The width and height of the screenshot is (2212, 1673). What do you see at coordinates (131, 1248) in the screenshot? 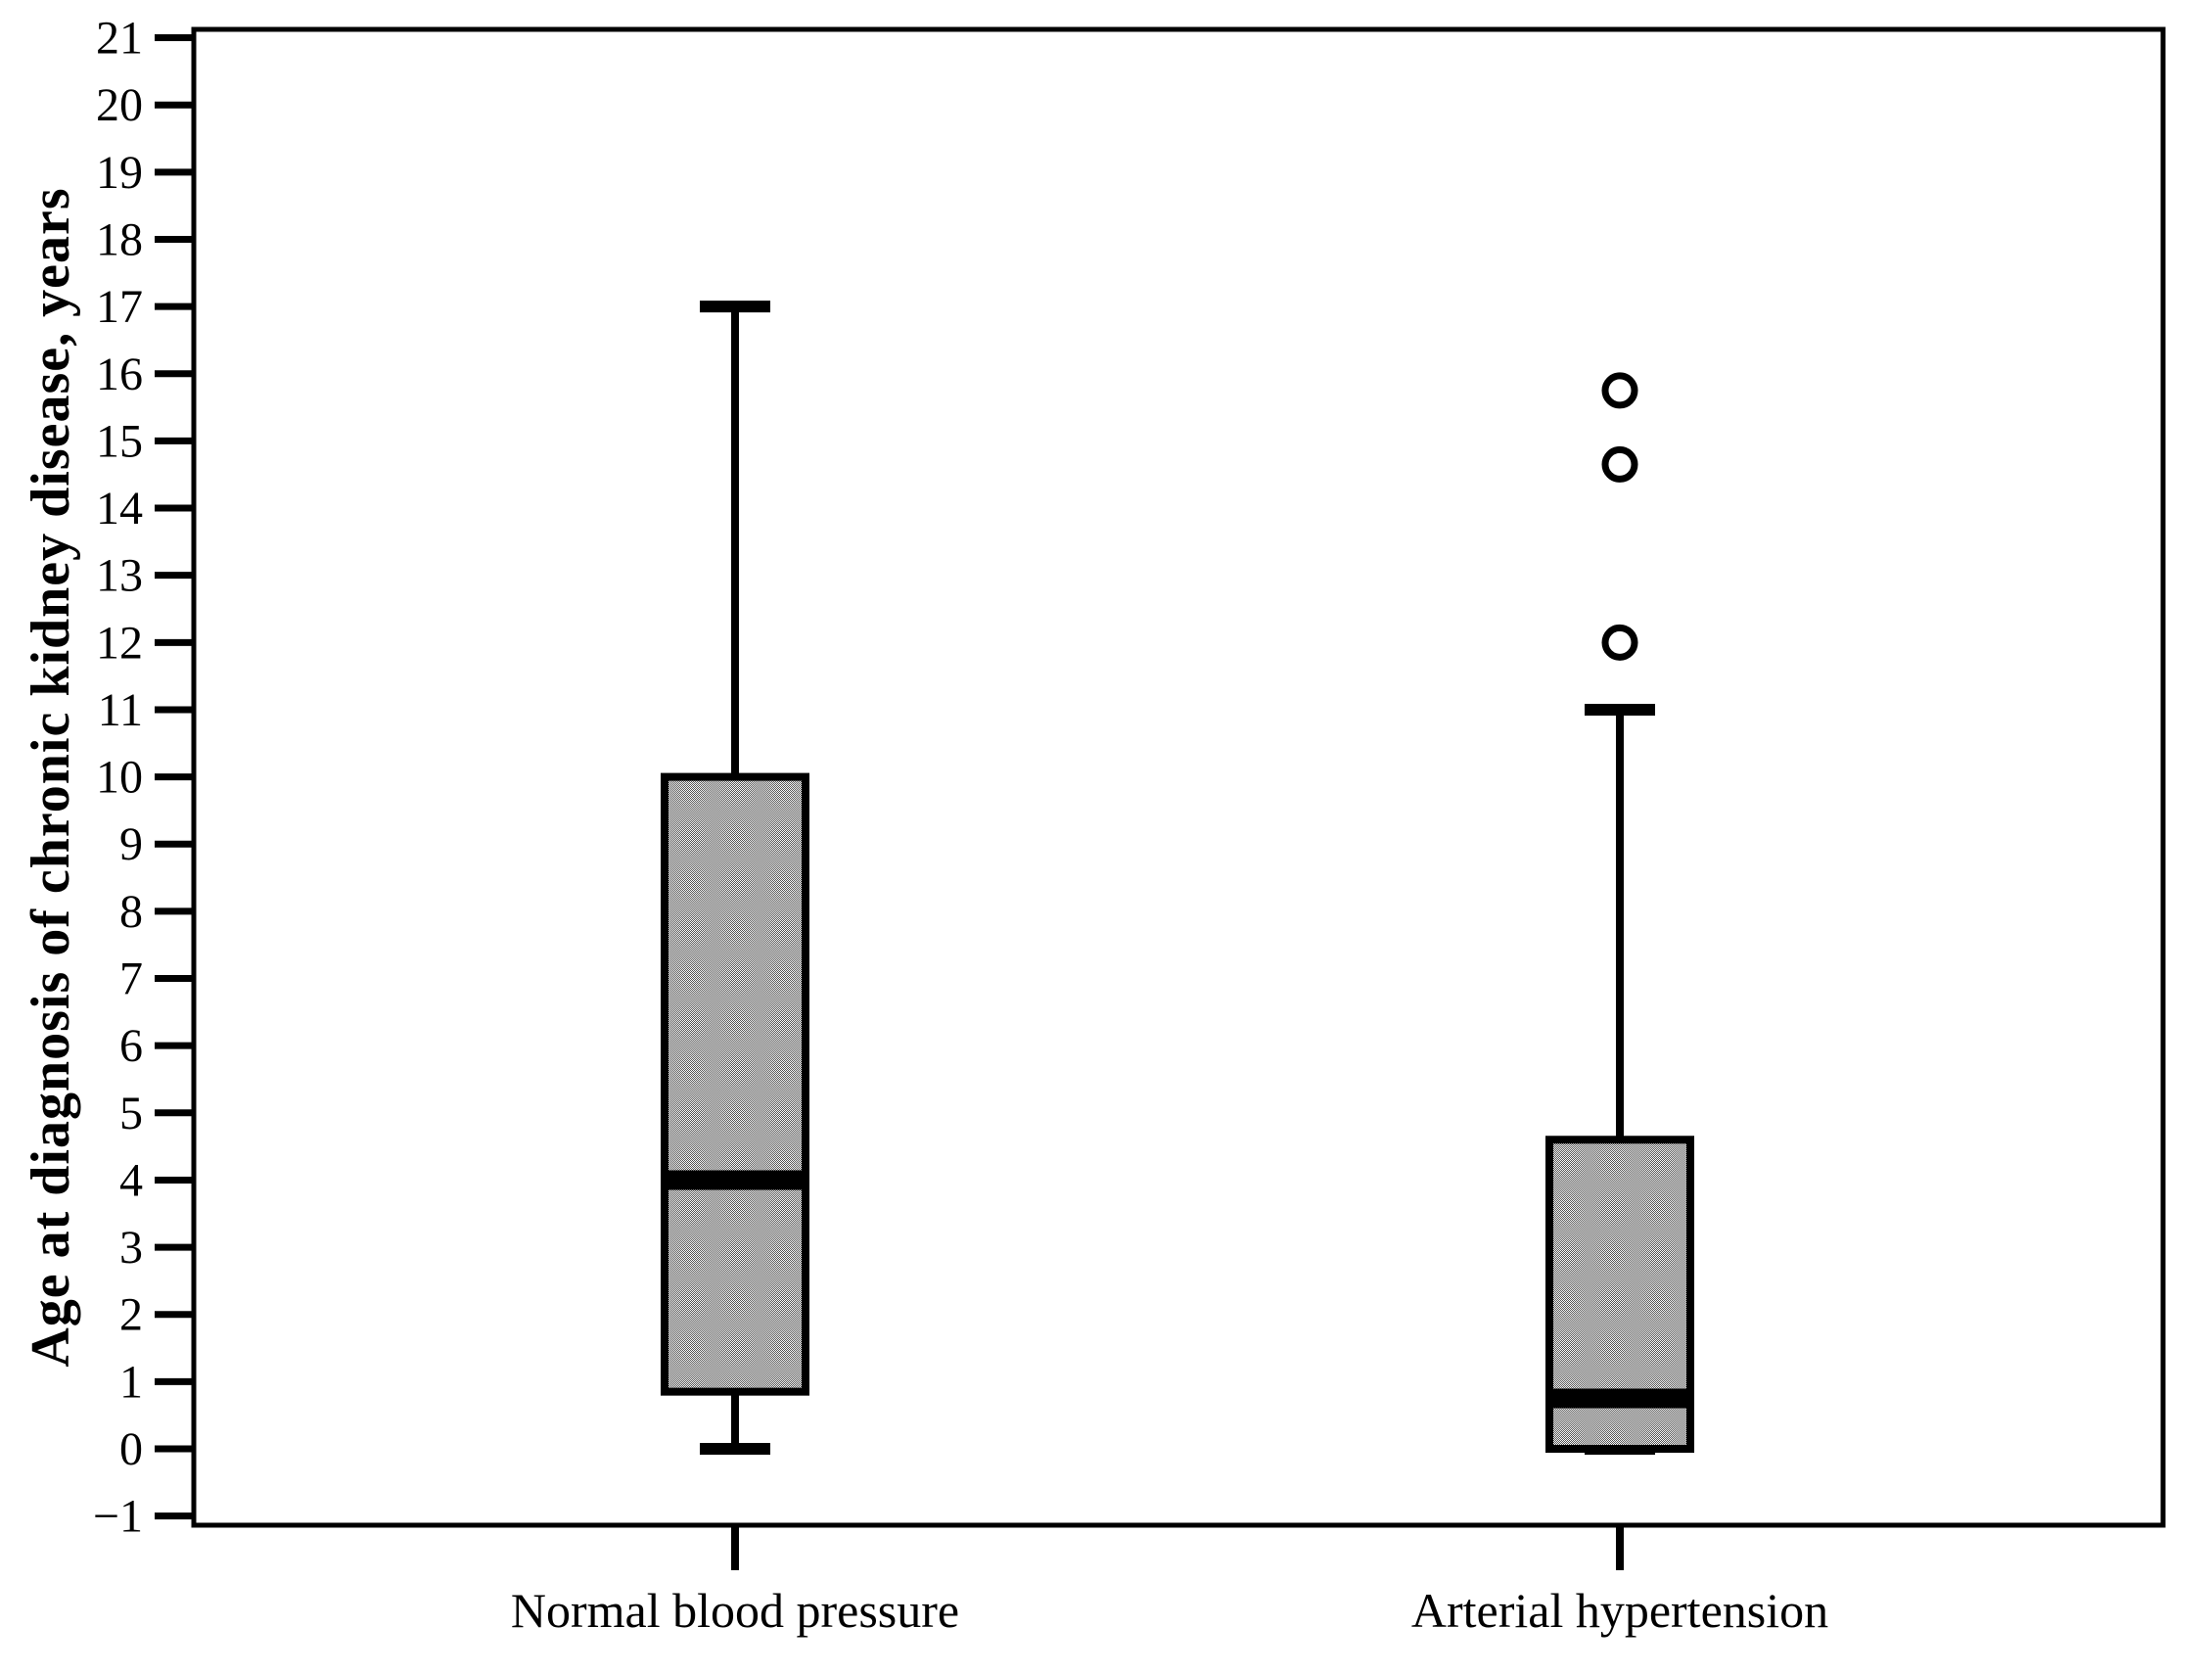
I see `y-tick-label: 3` at bounding box center [131, 1248].